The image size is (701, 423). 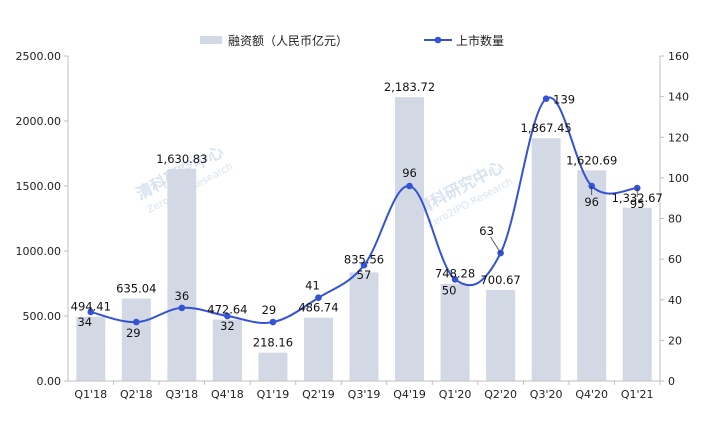 What do you see at coordinates (312, 286) in the screenshot?
I see `line-label-5: 41` at bounding box center [312, 286].